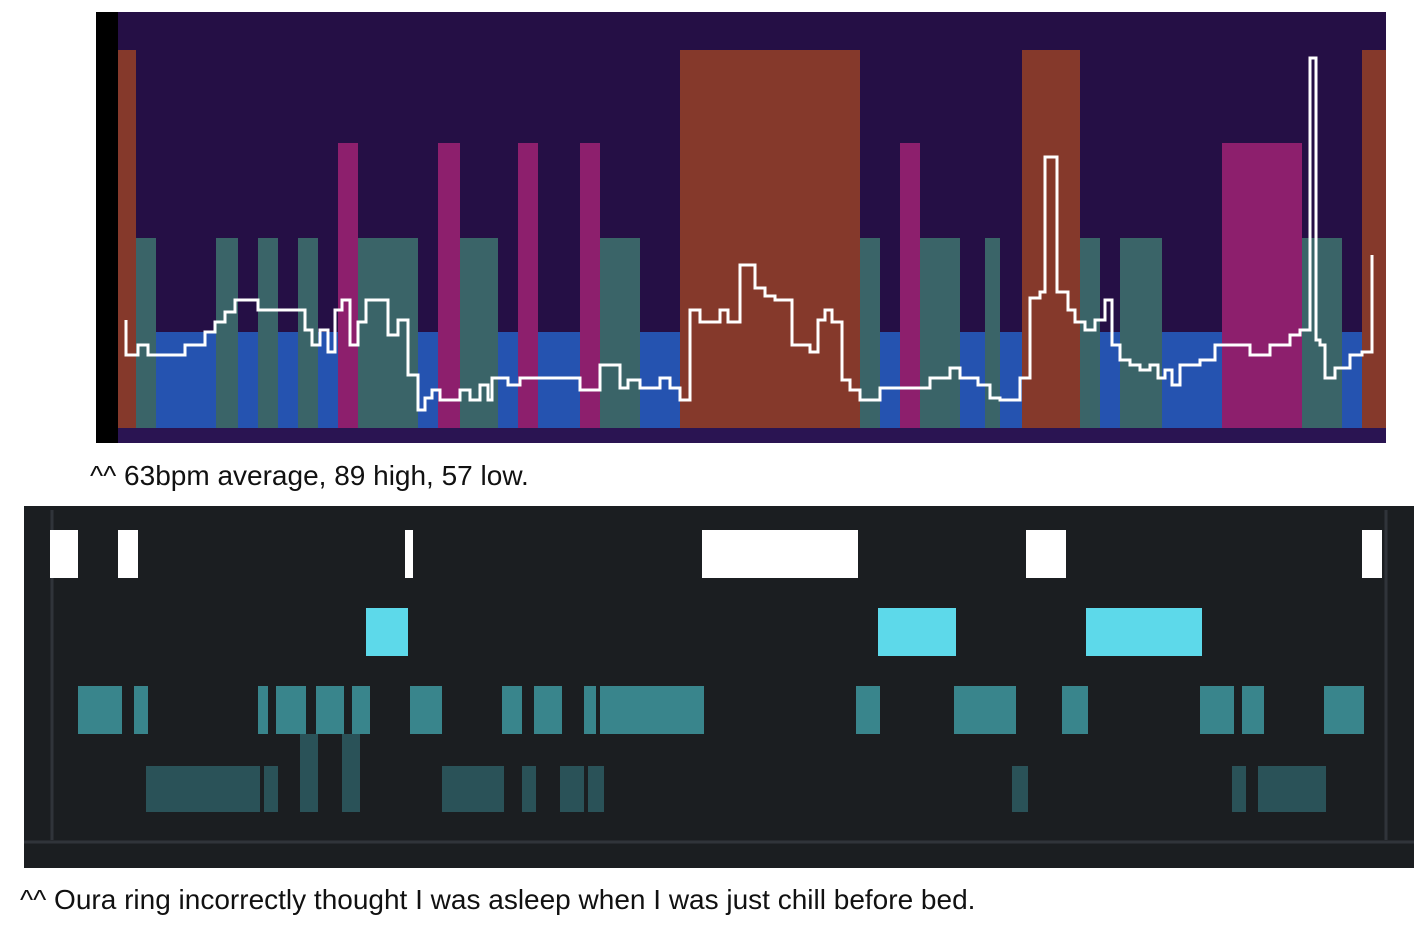 Image resolution: width=1420 pixels, height=940 pixels. I want to click on caption: ^^ 63bpm average, 89 high, 57 low., so click(309, 475).